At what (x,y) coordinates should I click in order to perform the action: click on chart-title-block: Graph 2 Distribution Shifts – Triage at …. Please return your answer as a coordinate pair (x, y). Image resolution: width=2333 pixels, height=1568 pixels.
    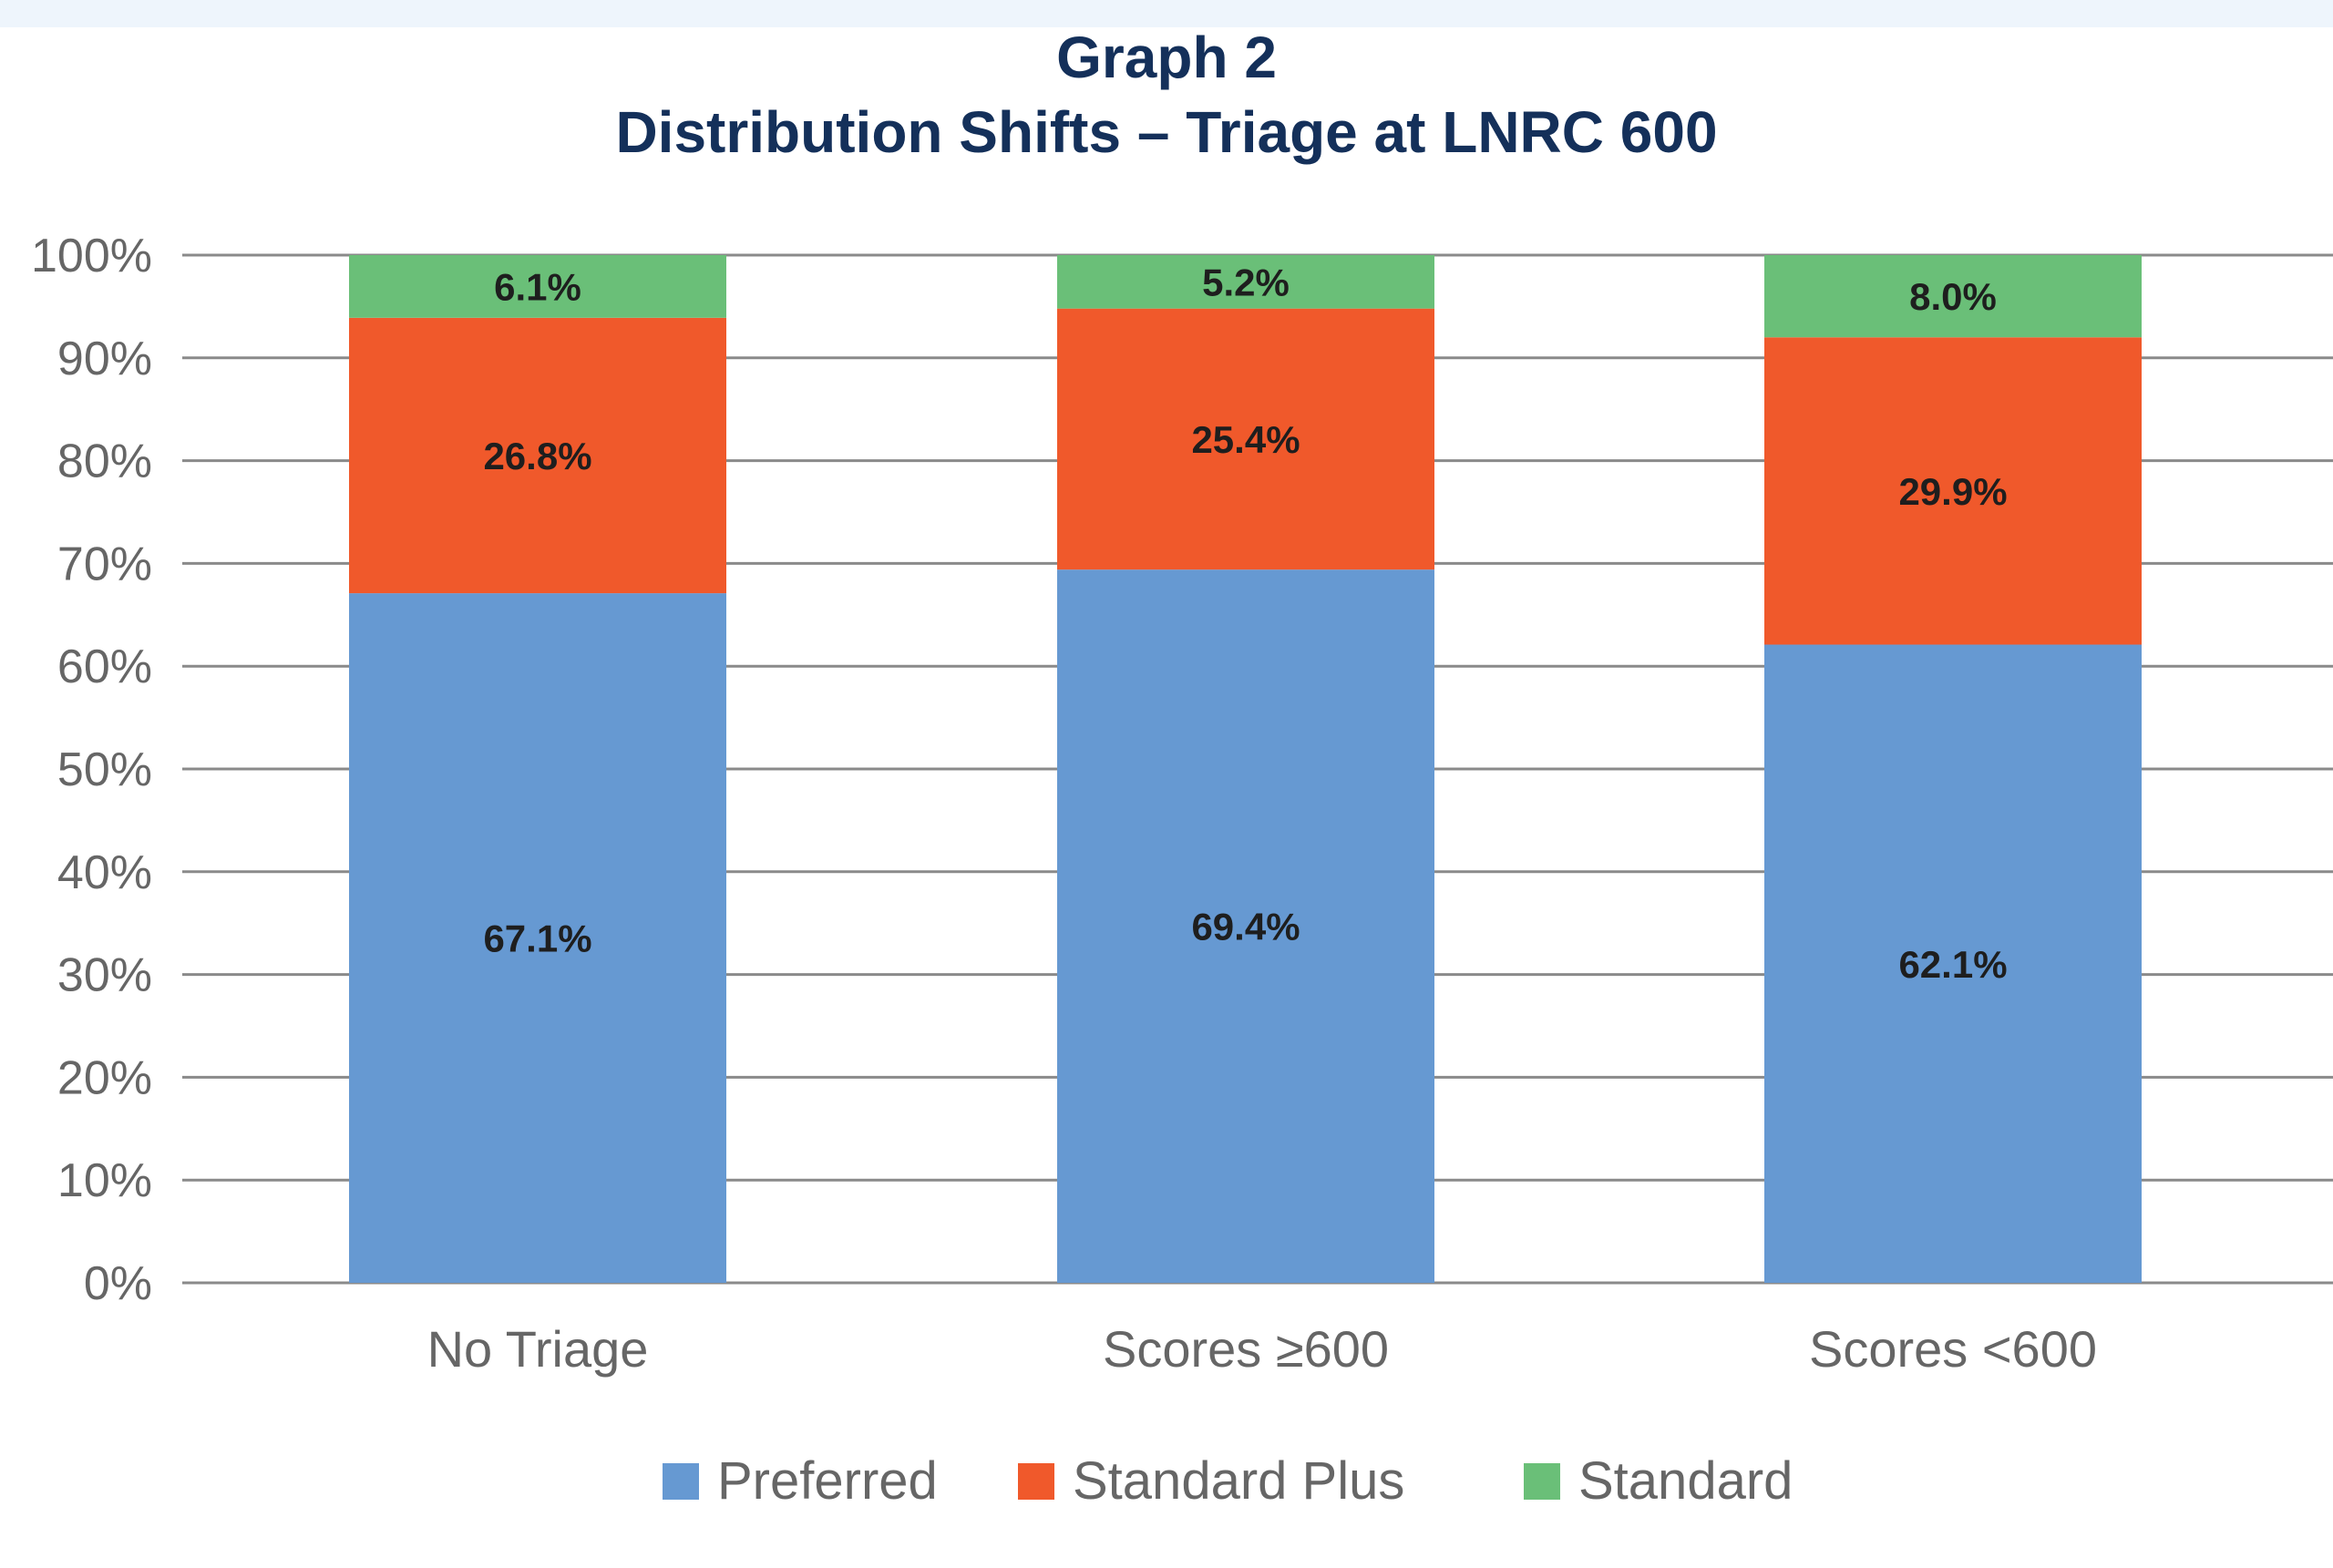
    Looking at the image, I should click on (1166, 94).